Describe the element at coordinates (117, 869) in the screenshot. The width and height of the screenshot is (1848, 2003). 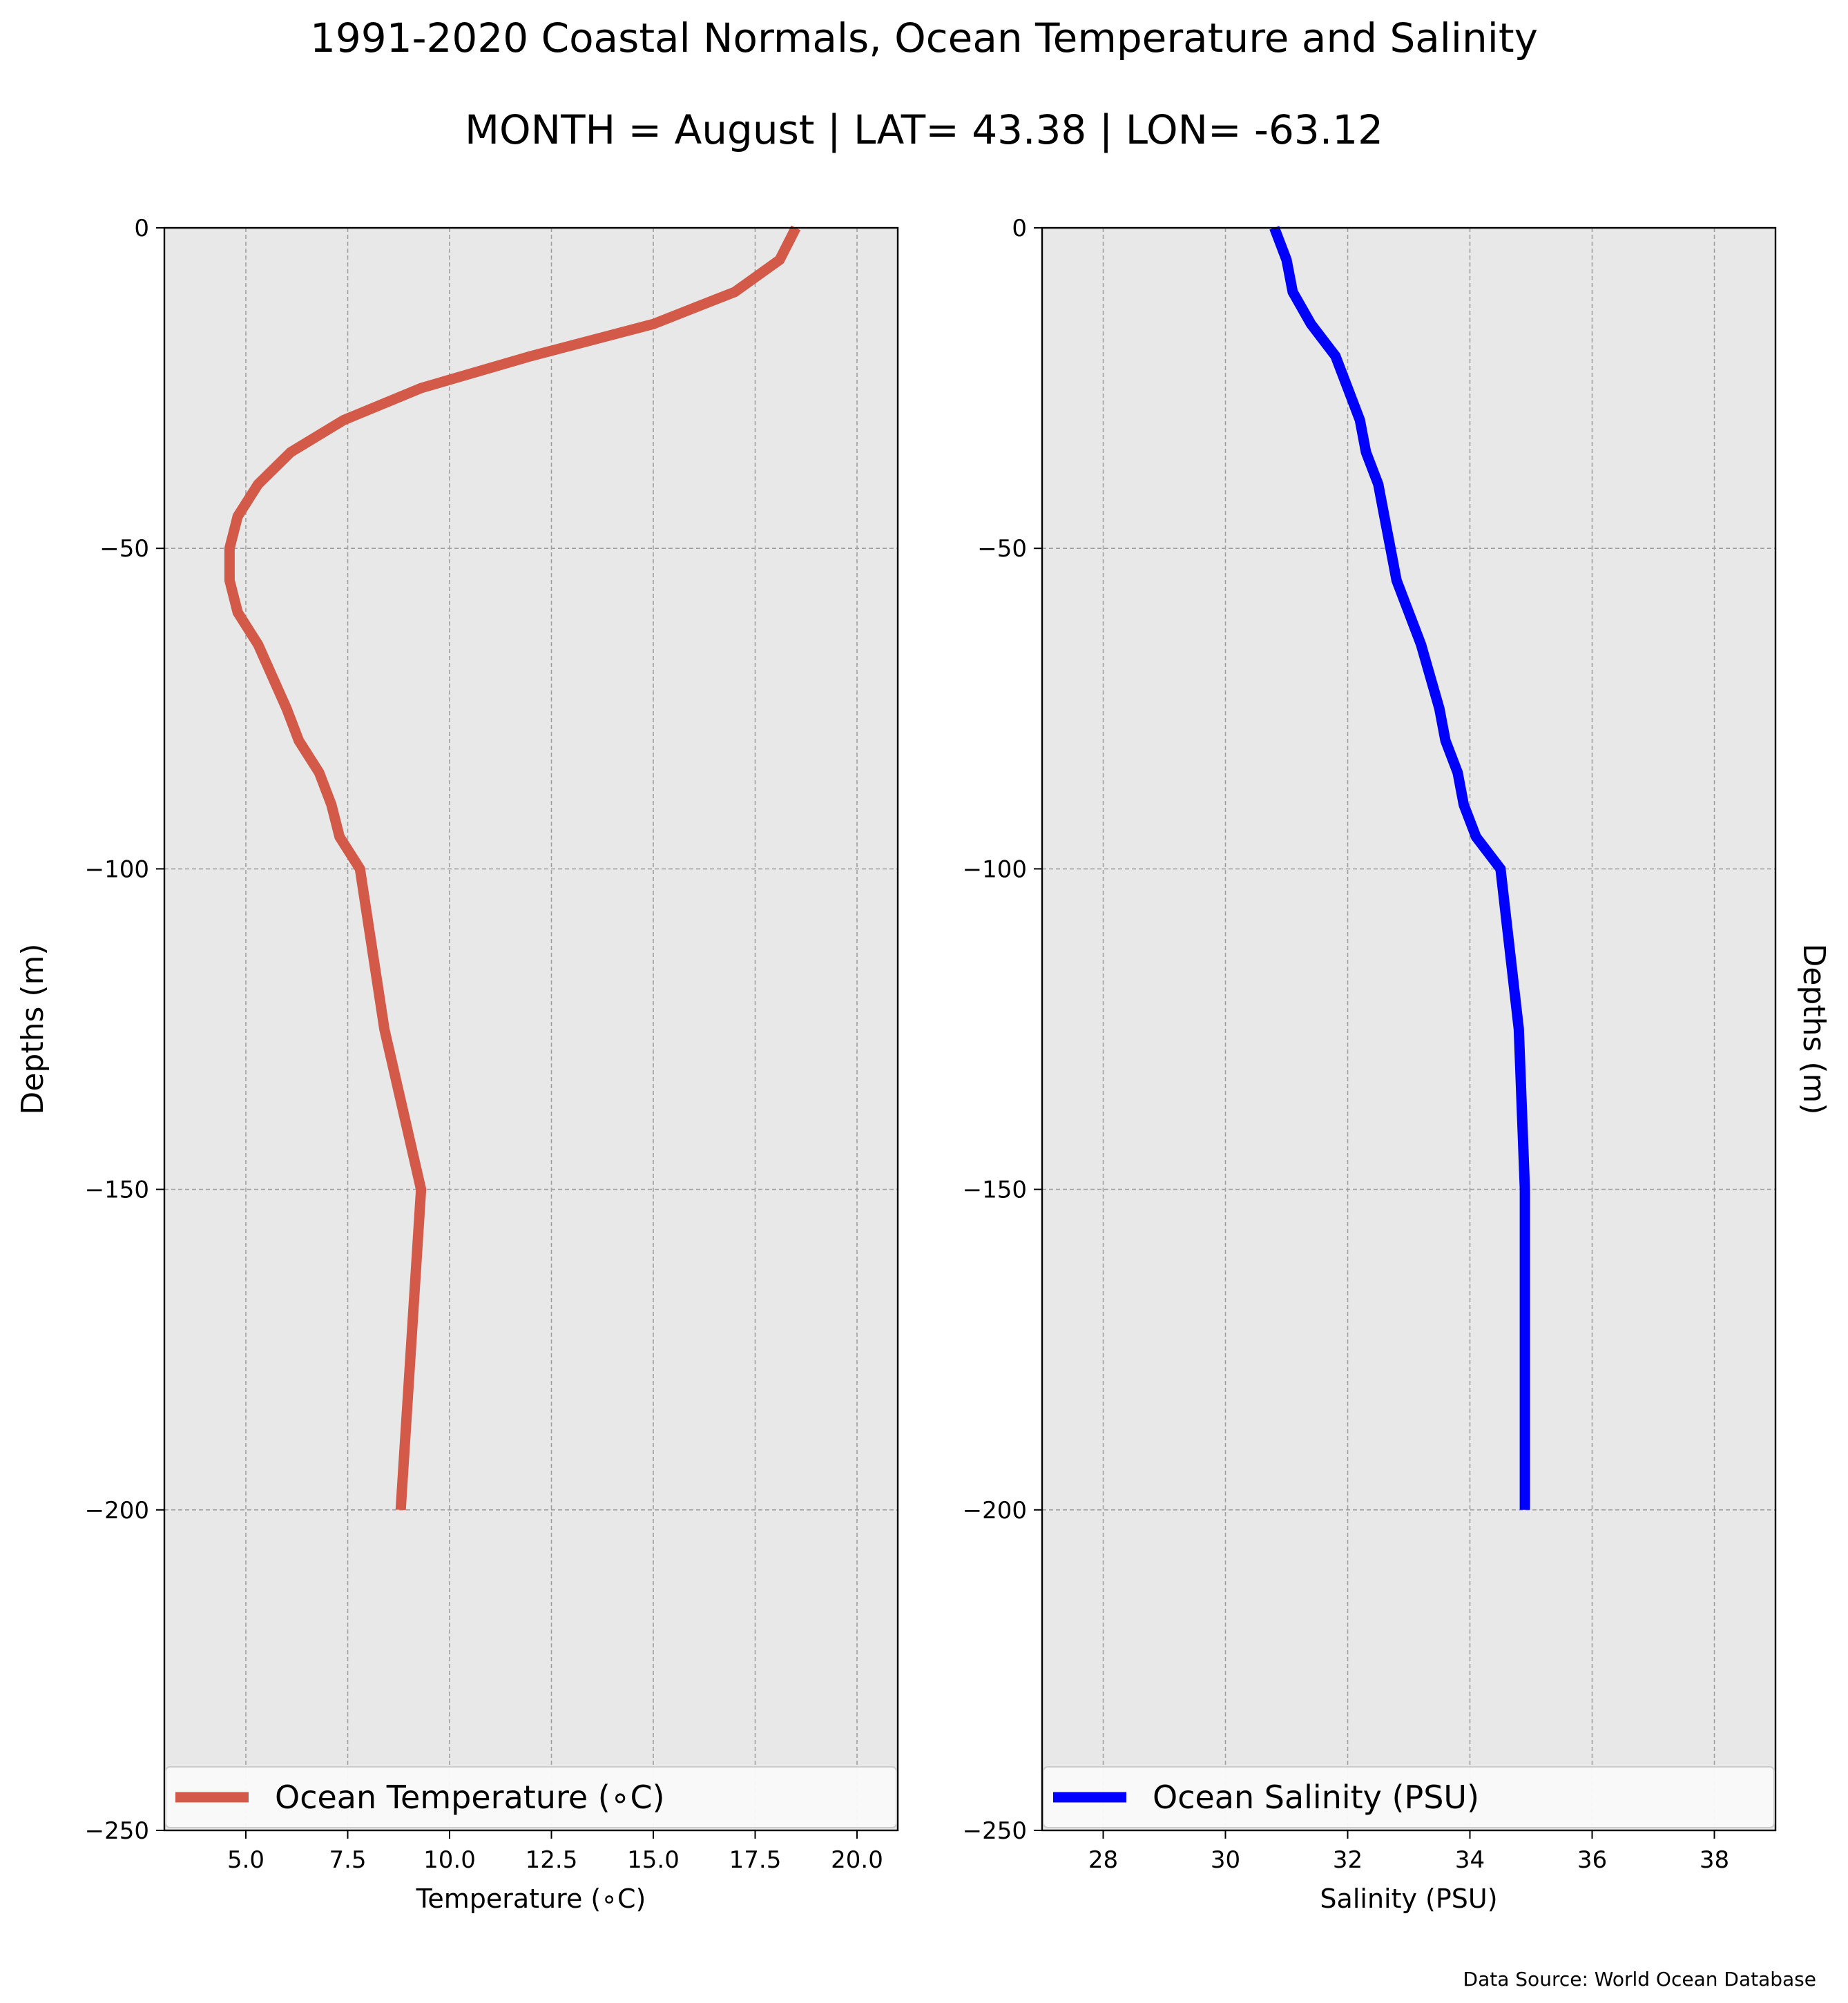
I see `temperature-y-tick-label: −100` at that location.